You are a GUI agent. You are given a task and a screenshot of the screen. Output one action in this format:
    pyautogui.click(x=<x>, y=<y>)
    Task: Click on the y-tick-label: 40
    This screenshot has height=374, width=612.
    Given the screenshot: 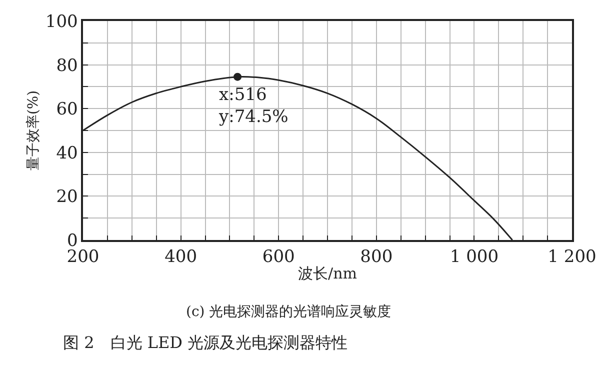 What is the action you would take?
    pyautogui.click(x=67, y=153)
    